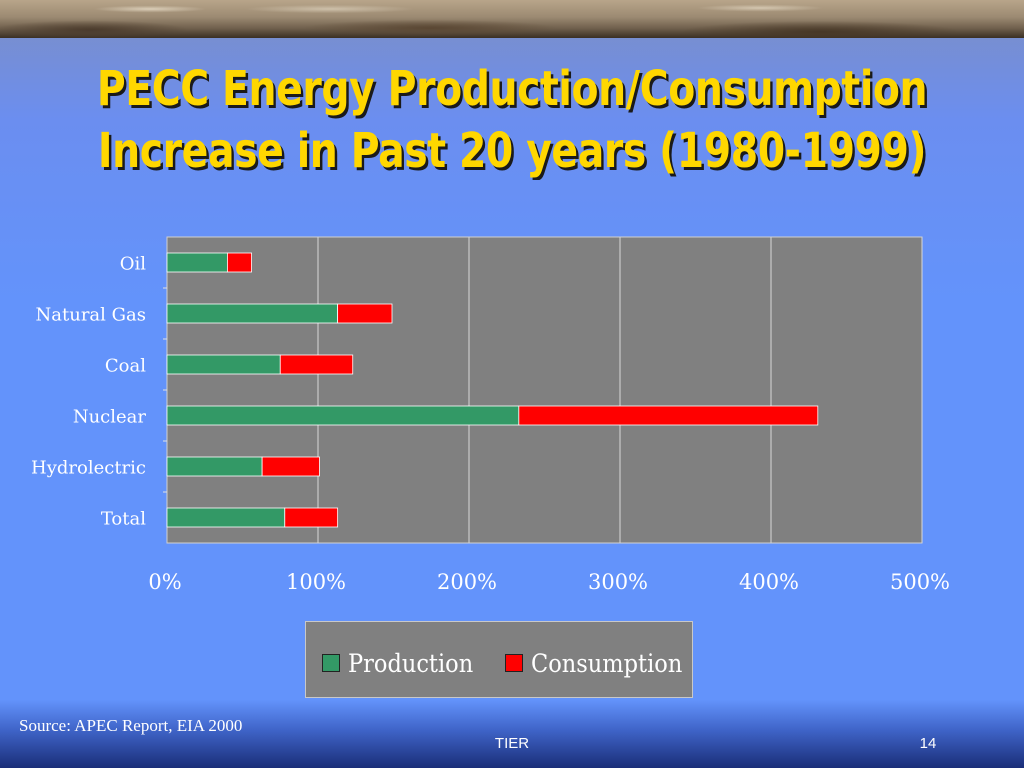  Describe the element at coordinates (88, 468) in the screenshot. I see `category-label: Hydrolectric` at that location.